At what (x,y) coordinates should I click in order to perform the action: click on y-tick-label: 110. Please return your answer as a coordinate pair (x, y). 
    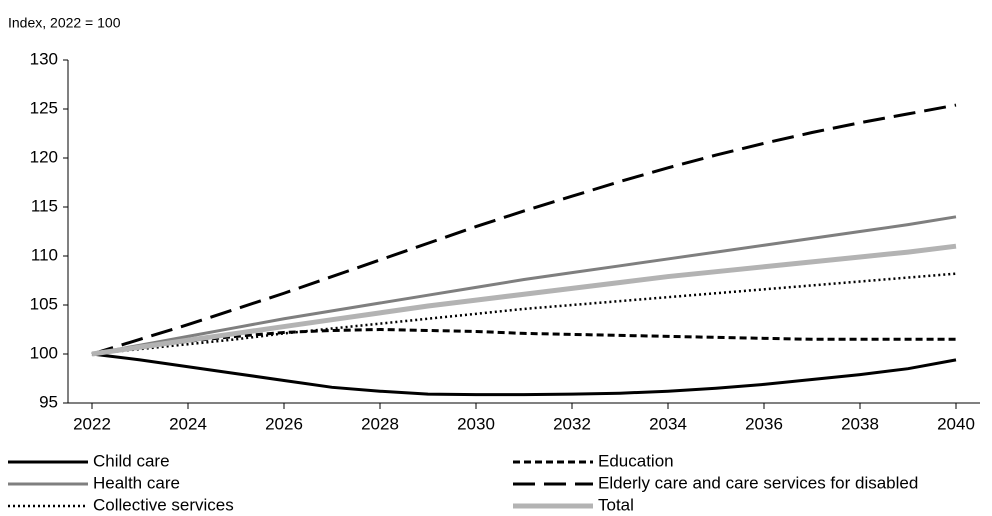
    Looking at the image, I should click on (44, 254).